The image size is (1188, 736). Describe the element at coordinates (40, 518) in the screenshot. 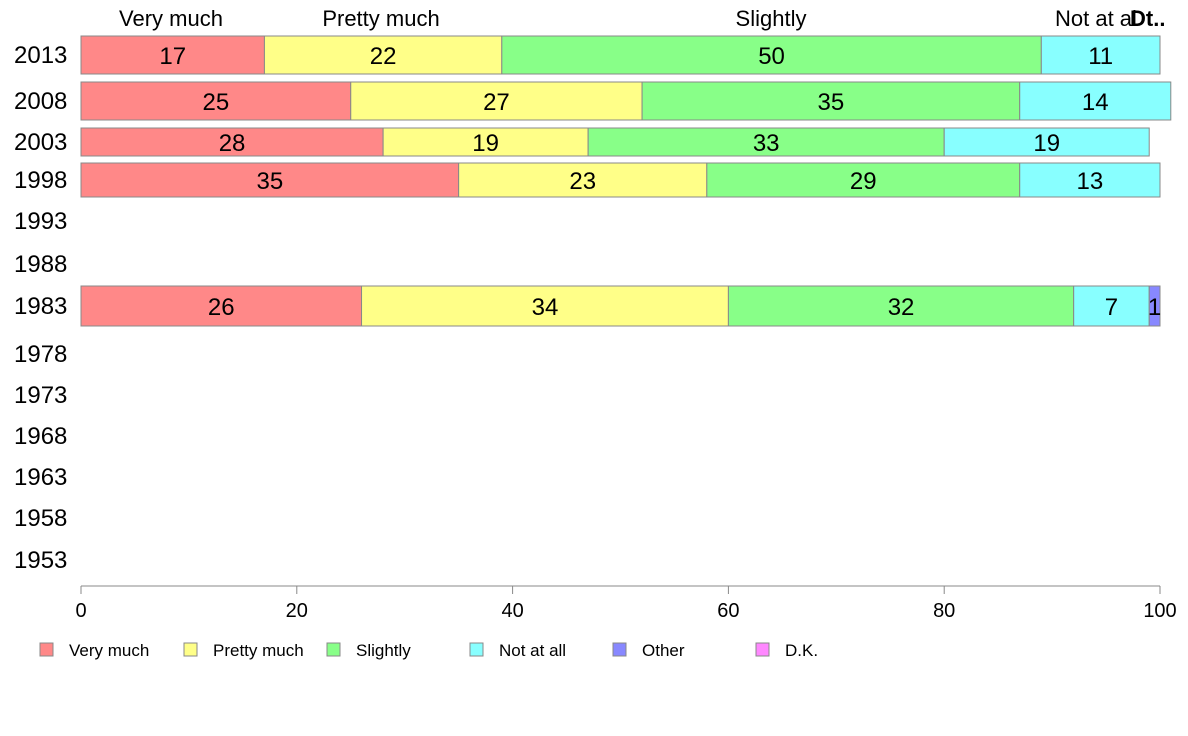

I see `year-label-1958: 1958` at that location.